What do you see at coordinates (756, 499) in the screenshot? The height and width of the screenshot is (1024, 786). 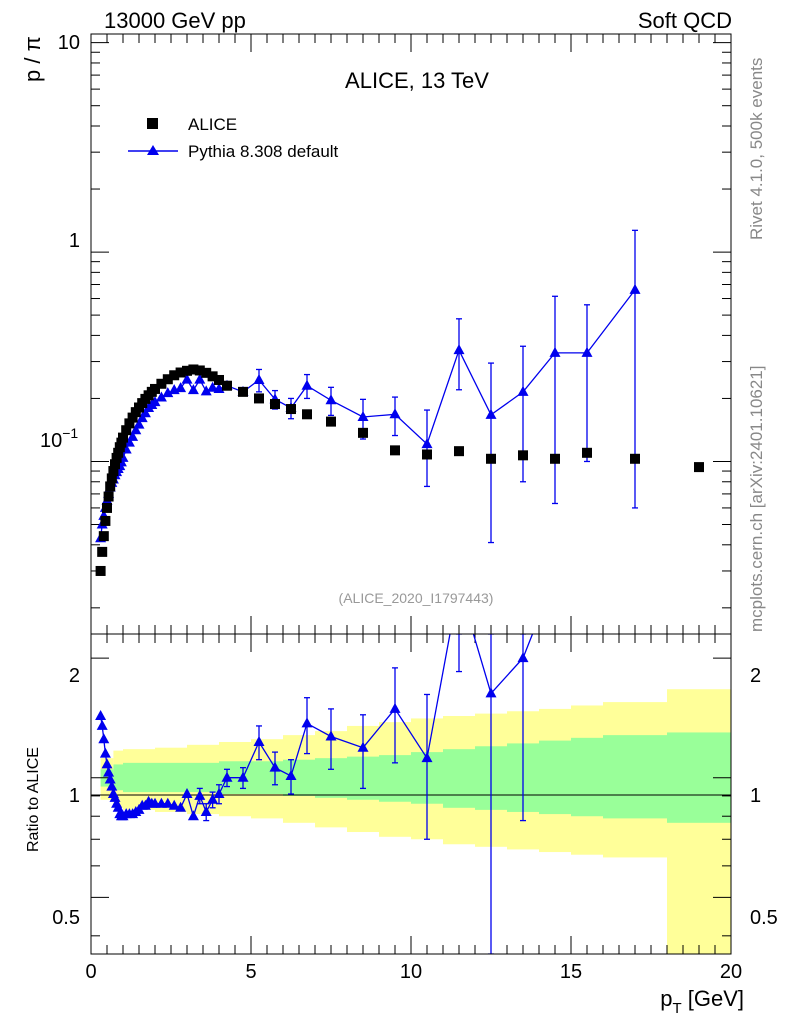 I see `mcplots-label: mcplots.cern.ch [arXiv:2401.10621]` at bounding box center [756, 499].